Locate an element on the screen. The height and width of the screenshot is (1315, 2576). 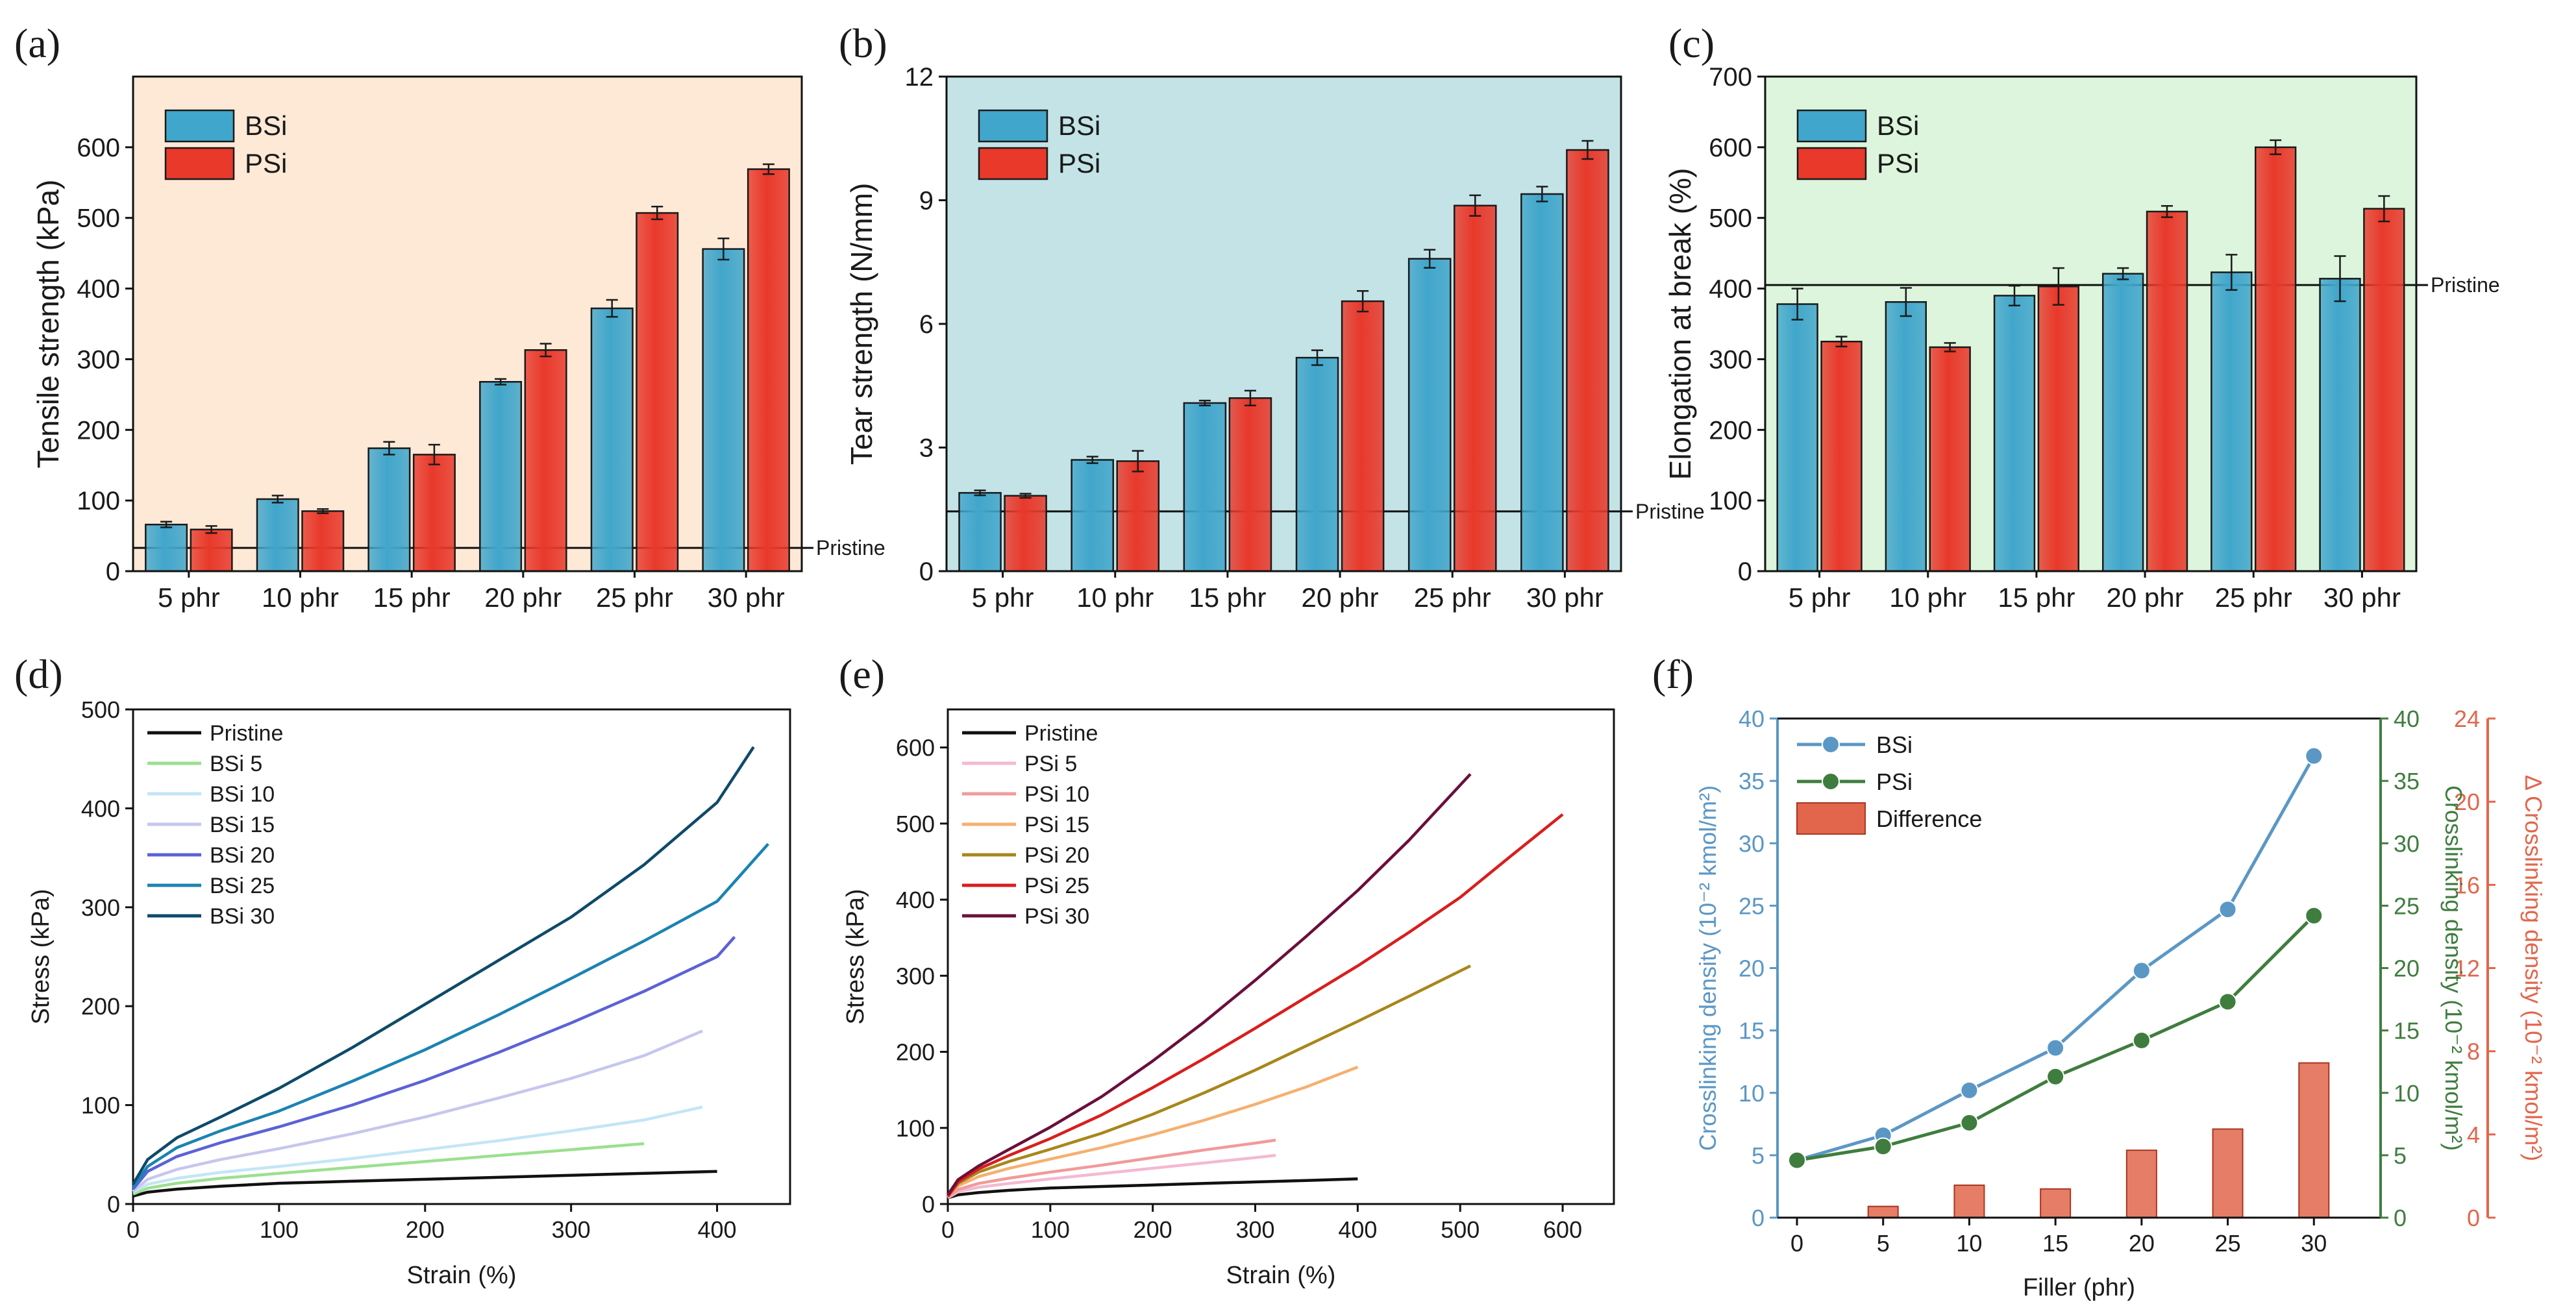
bar-psi-25-phr is located at coordinates (657, 392).